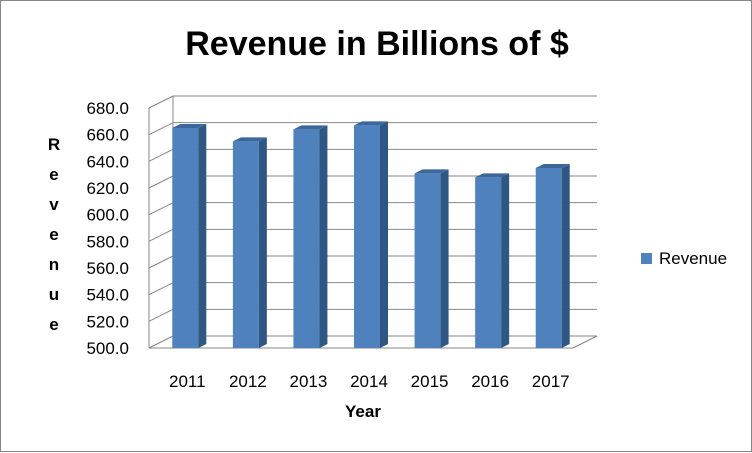 The width and height of the screenshot is (752, 453). I want to click on y-tick-label: 680.0, so click(107, 108).